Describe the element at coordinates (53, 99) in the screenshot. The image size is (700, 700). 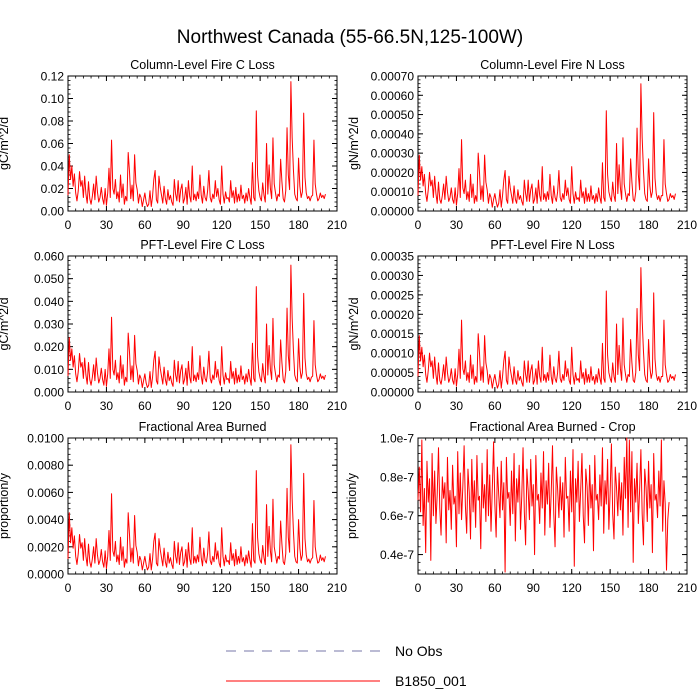
I see `y-tick-label: 0.10` at that location.